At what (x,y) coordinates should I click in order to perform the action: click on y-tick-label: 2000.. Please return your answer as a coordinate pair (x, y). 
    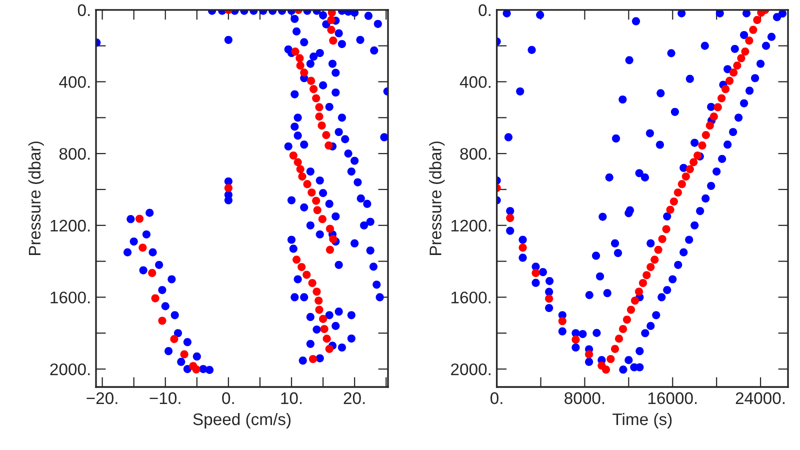
    Looking at the image, I should click on (470, 369).